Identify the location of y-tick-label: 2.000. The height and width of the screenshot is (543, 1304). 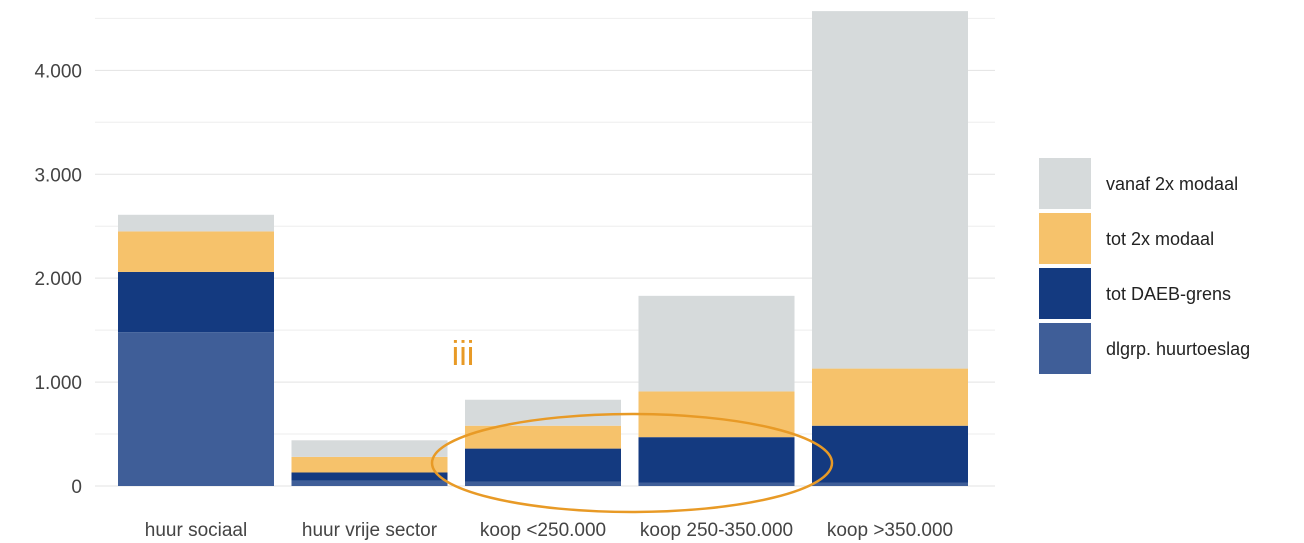
(58, 279).